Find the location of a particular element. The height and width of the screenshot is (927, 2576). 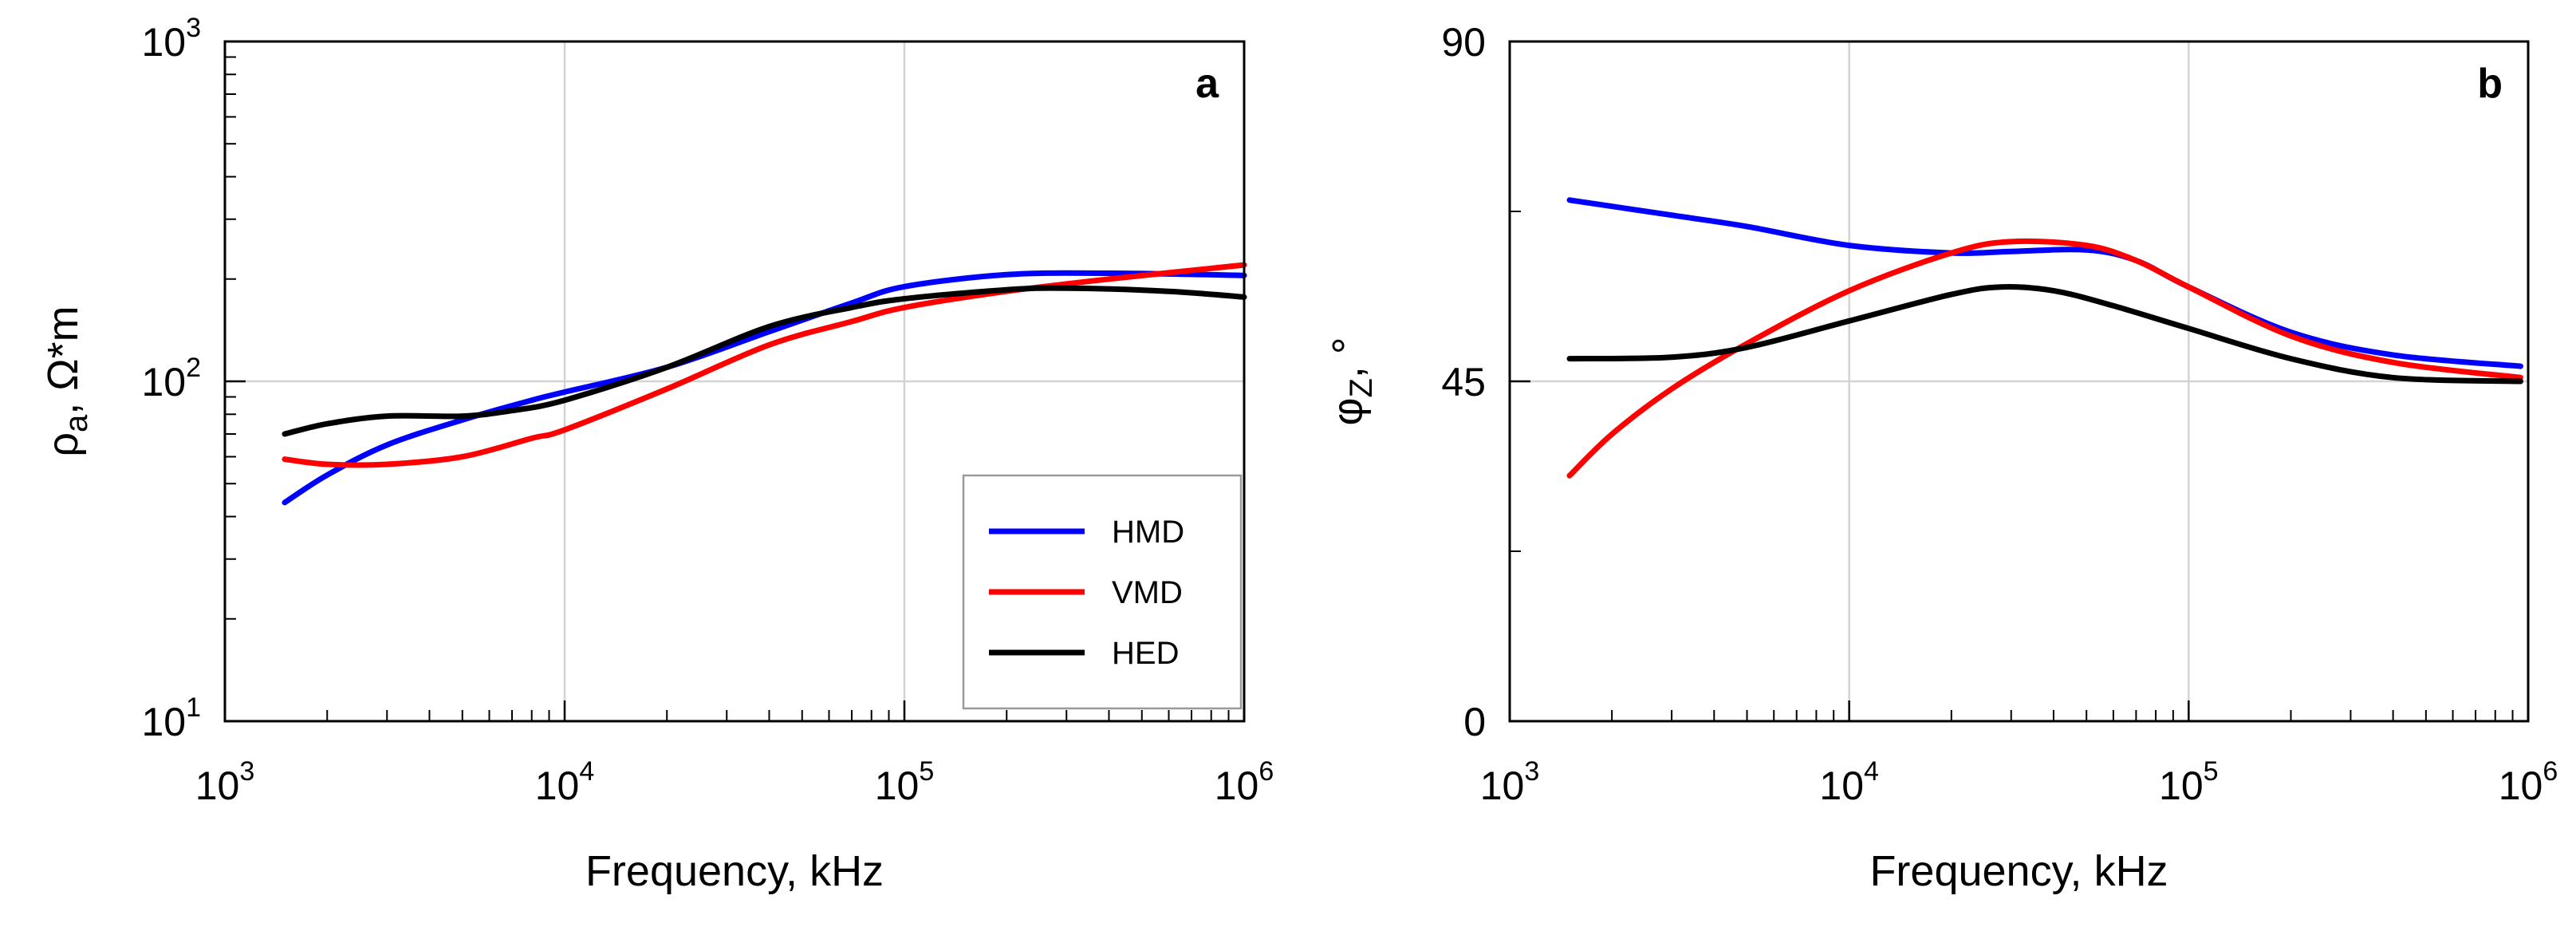

chart-b-y-axis-label-subscript: Z is located at coordinates (1361, 387).